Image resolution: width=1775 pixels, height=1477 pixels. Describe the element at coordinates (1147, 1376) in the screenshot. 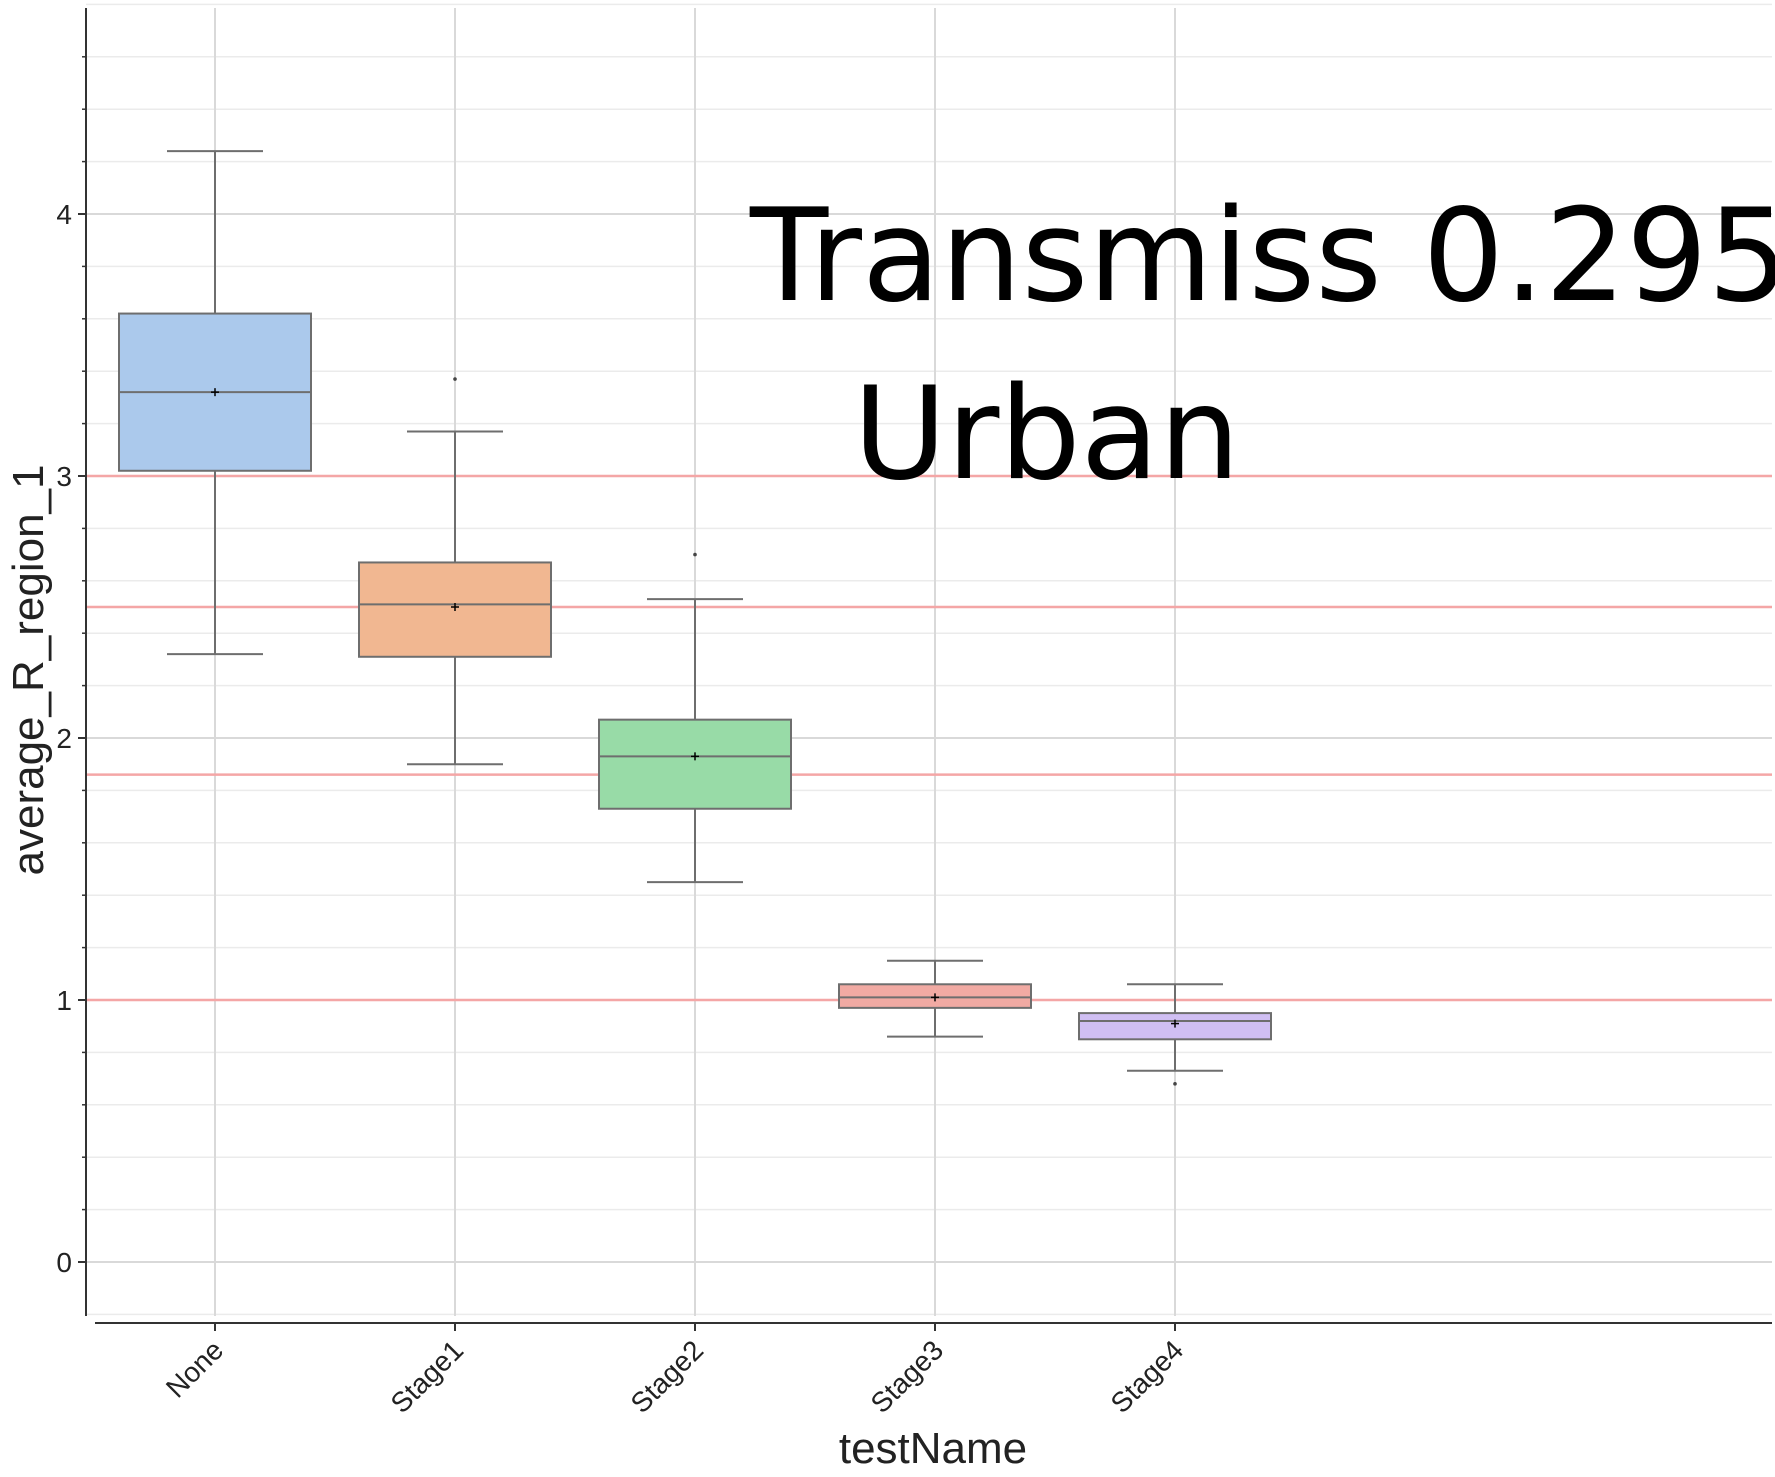

I see `x-tick-label: Stage4` at that location.